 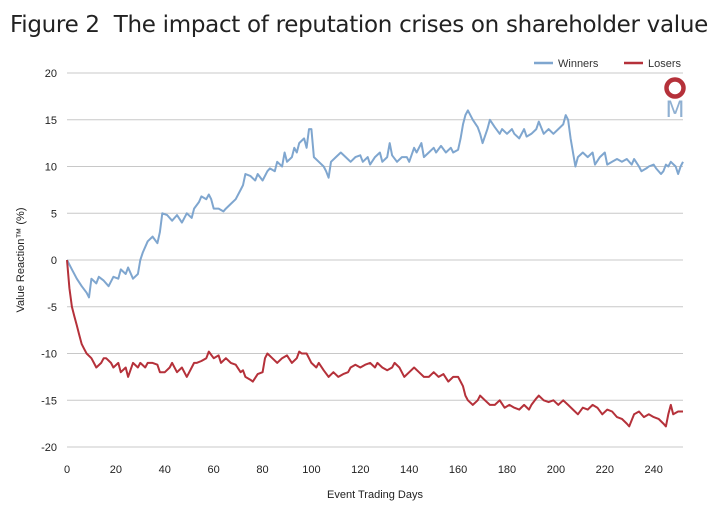 I want to click on x-tick-label: 160, so click(x=458, y=470).